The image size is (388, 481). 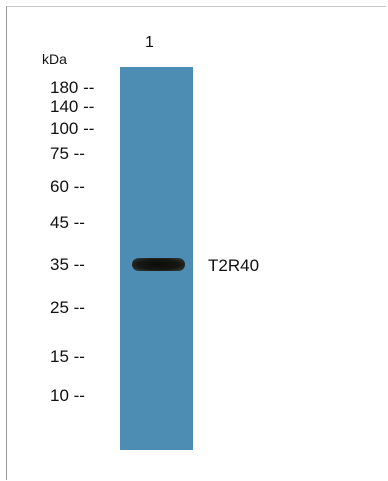 What do you see at coordinates (67, 222) in the screenshot?
I see `marker-label: 45 --` at bounding box center [67, 222].